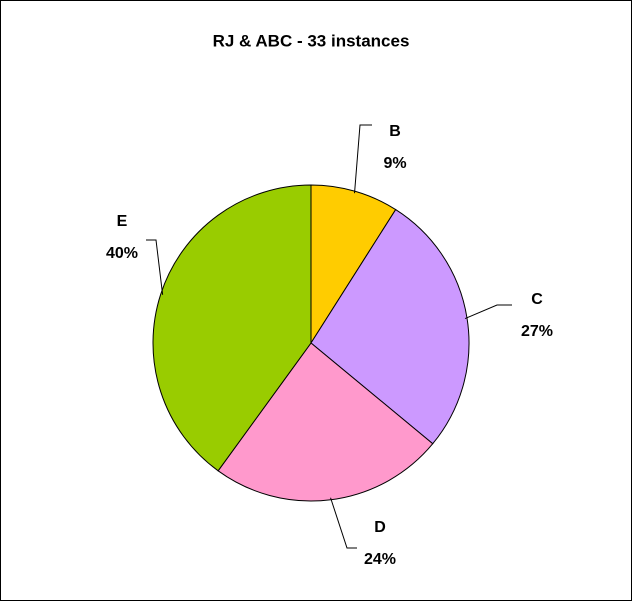 This screenshot has width=632, height=601. Describe the element at coordinates (122, 221) in the screenshot. I see `slice-label: E` at that location.